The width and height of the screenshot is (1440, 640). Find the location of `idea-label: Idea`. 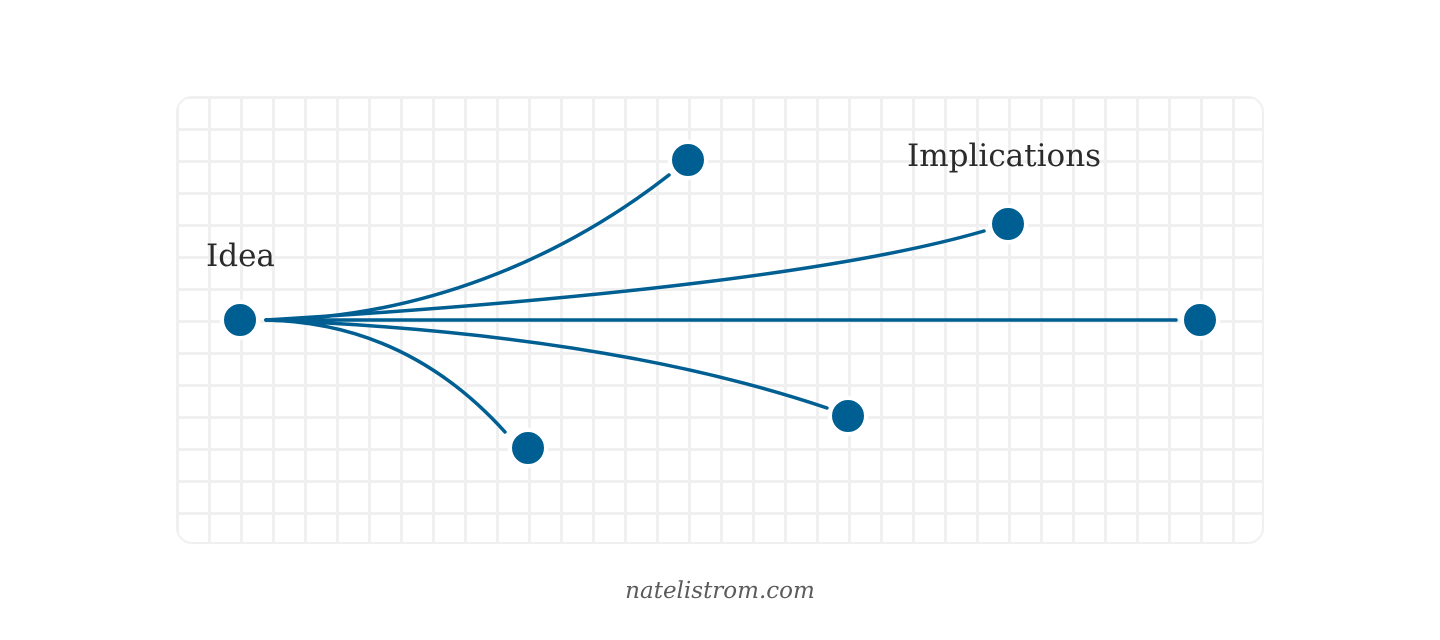

idea-label: Idea is located at coordinates (240, 256).